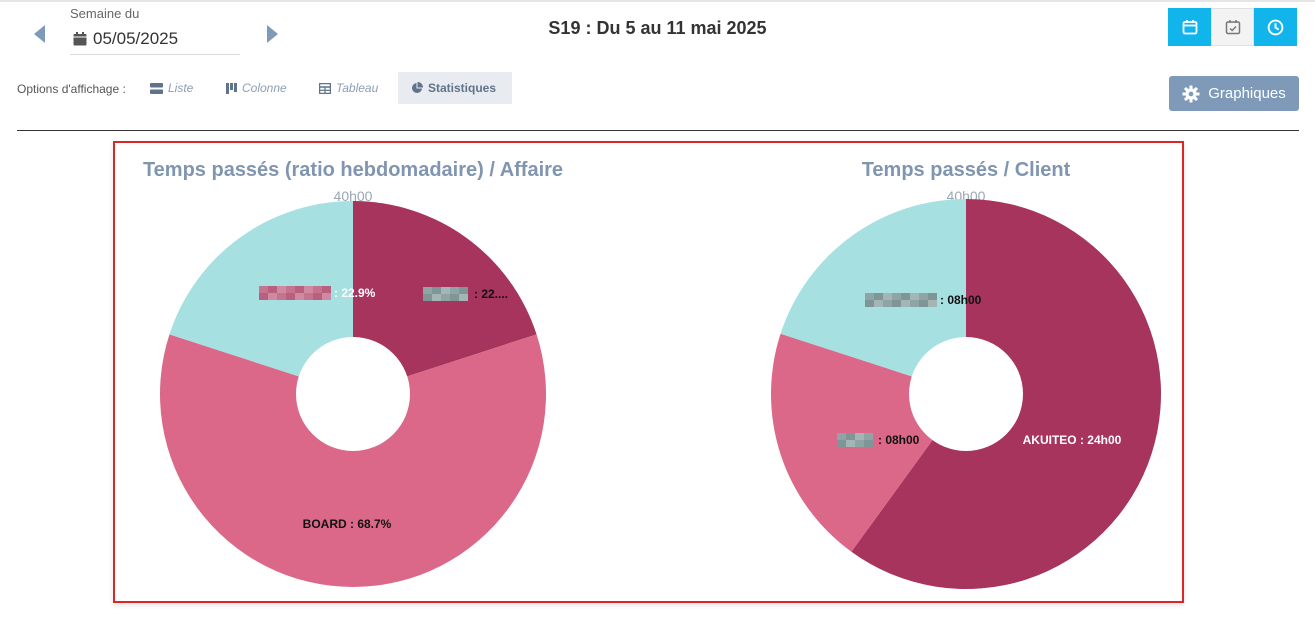  I want to click on chart-total-label: 40h00, so click(353, 196).